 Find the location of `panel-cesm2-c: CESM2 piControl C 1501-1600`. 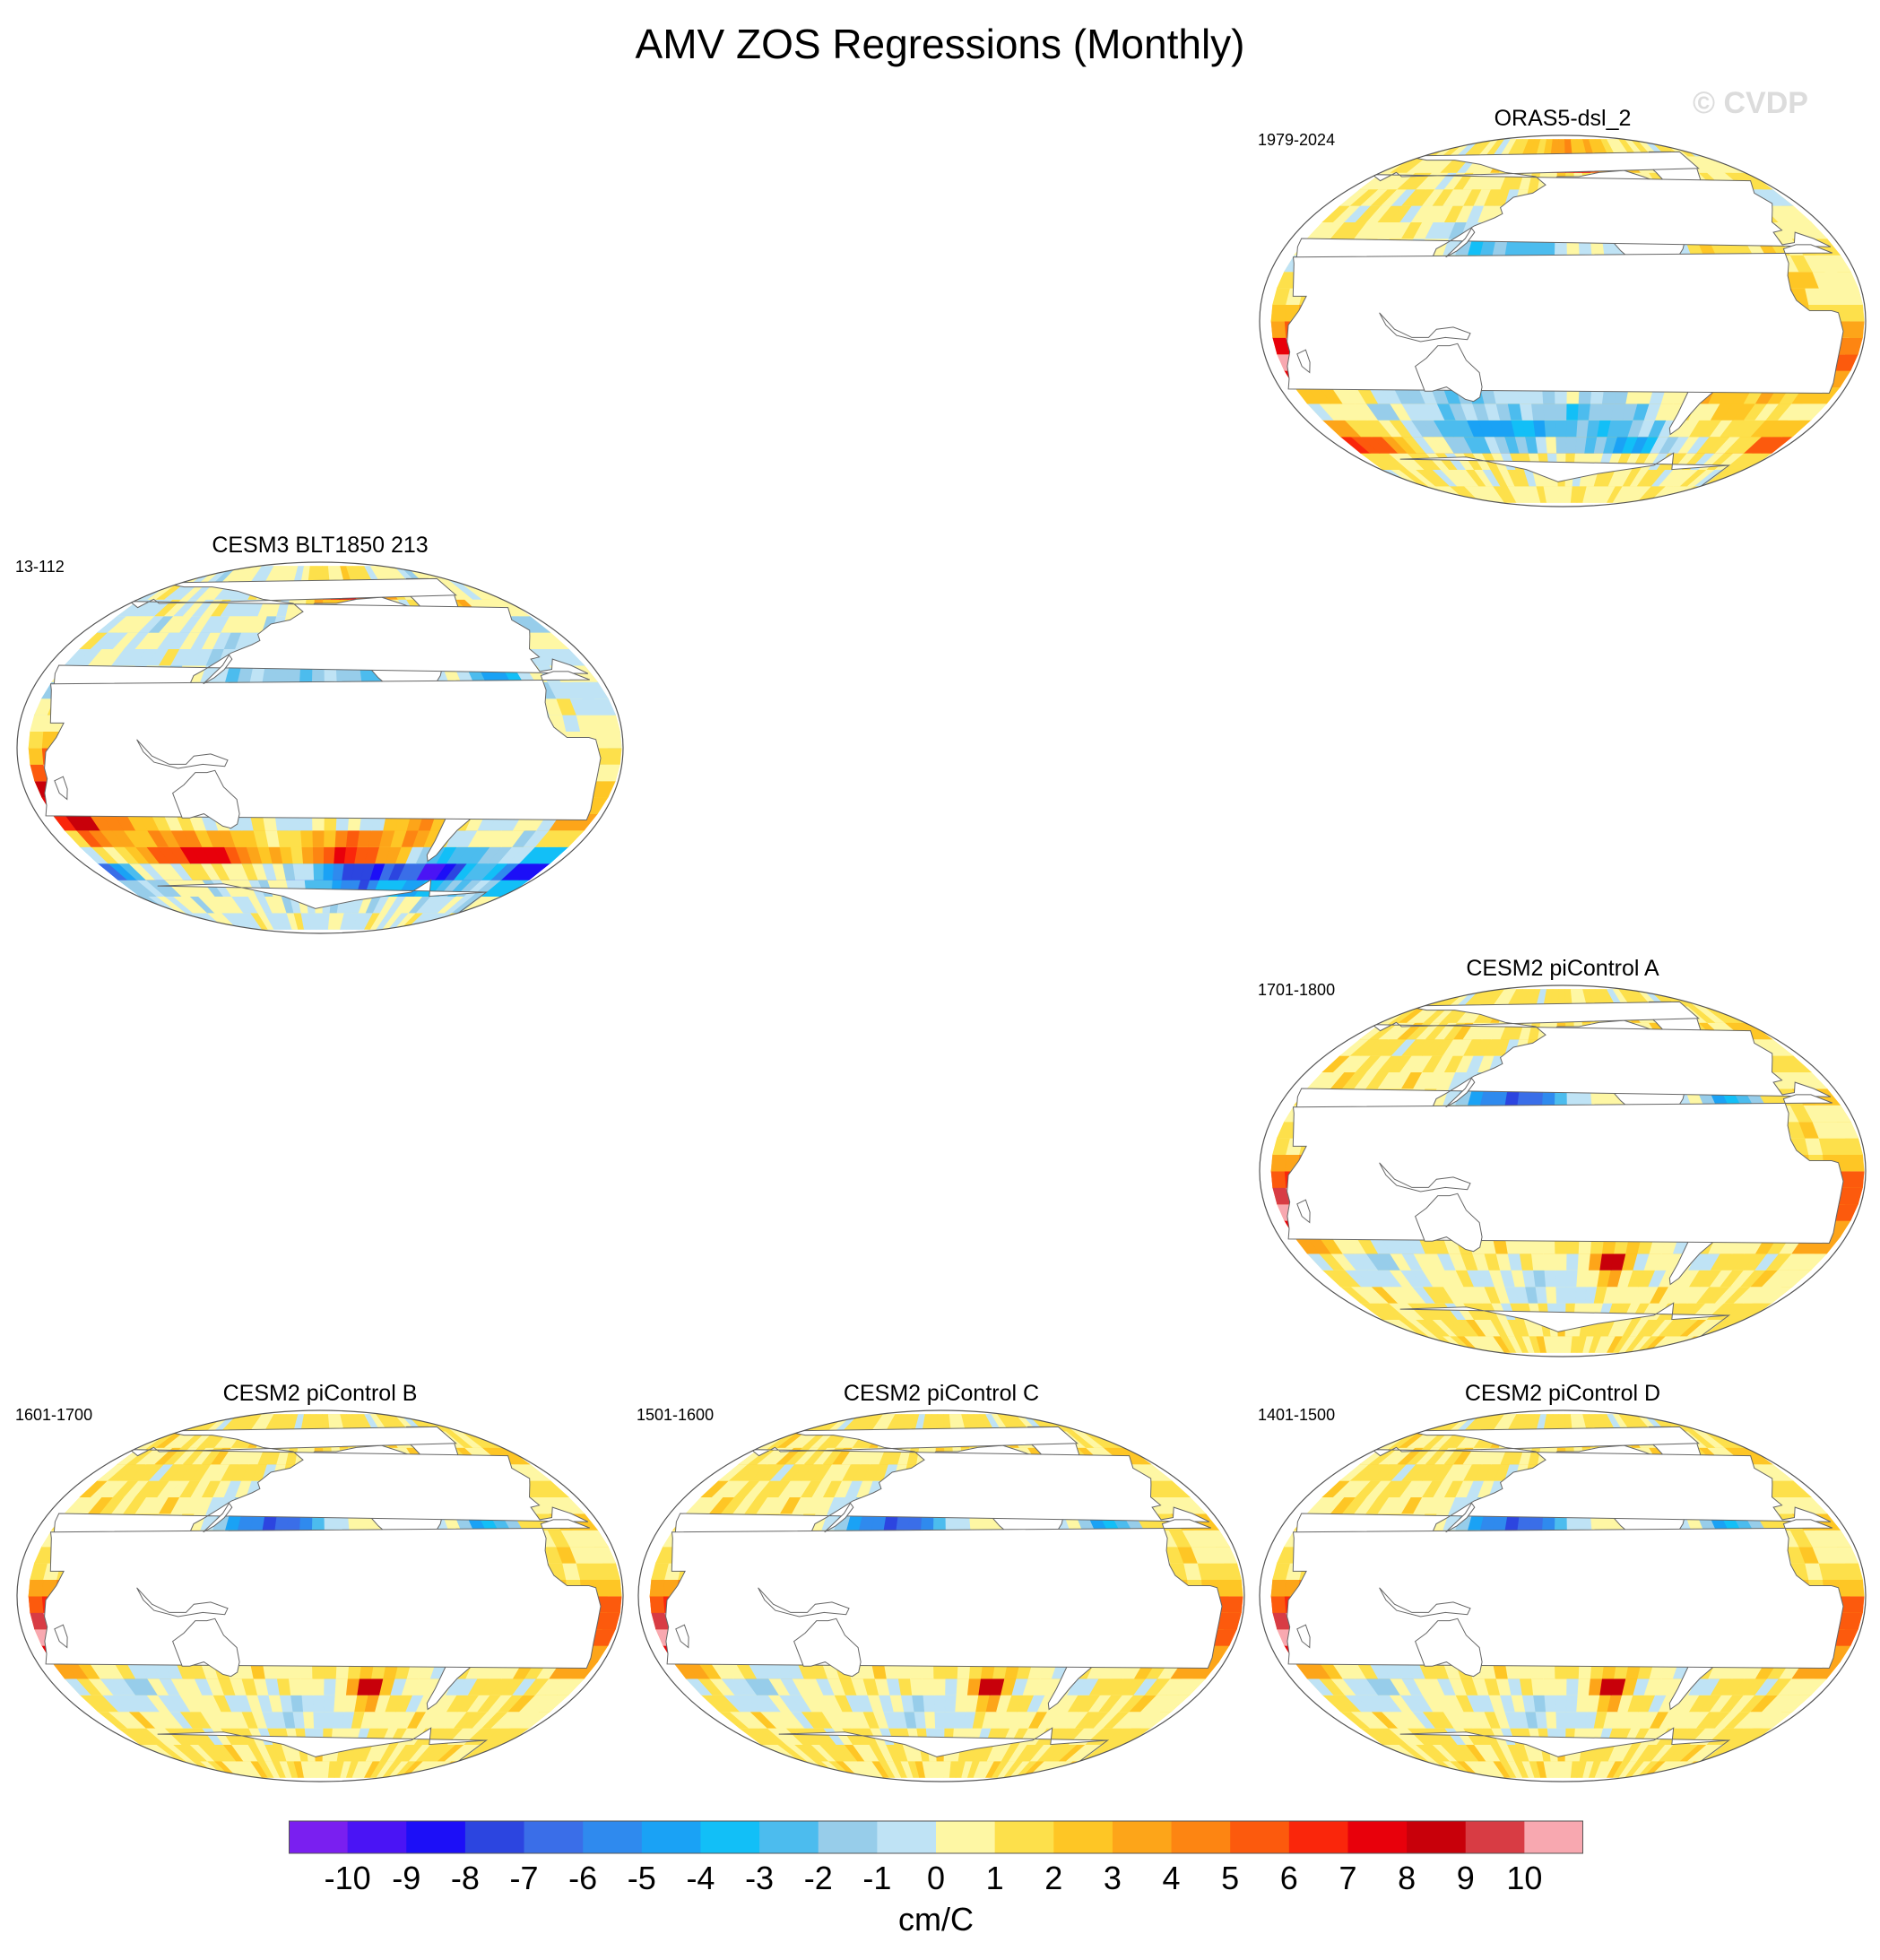

panel-cesm2-c: CESM2 piControl C 1501-1600 is located at coordinates (942, 1581).